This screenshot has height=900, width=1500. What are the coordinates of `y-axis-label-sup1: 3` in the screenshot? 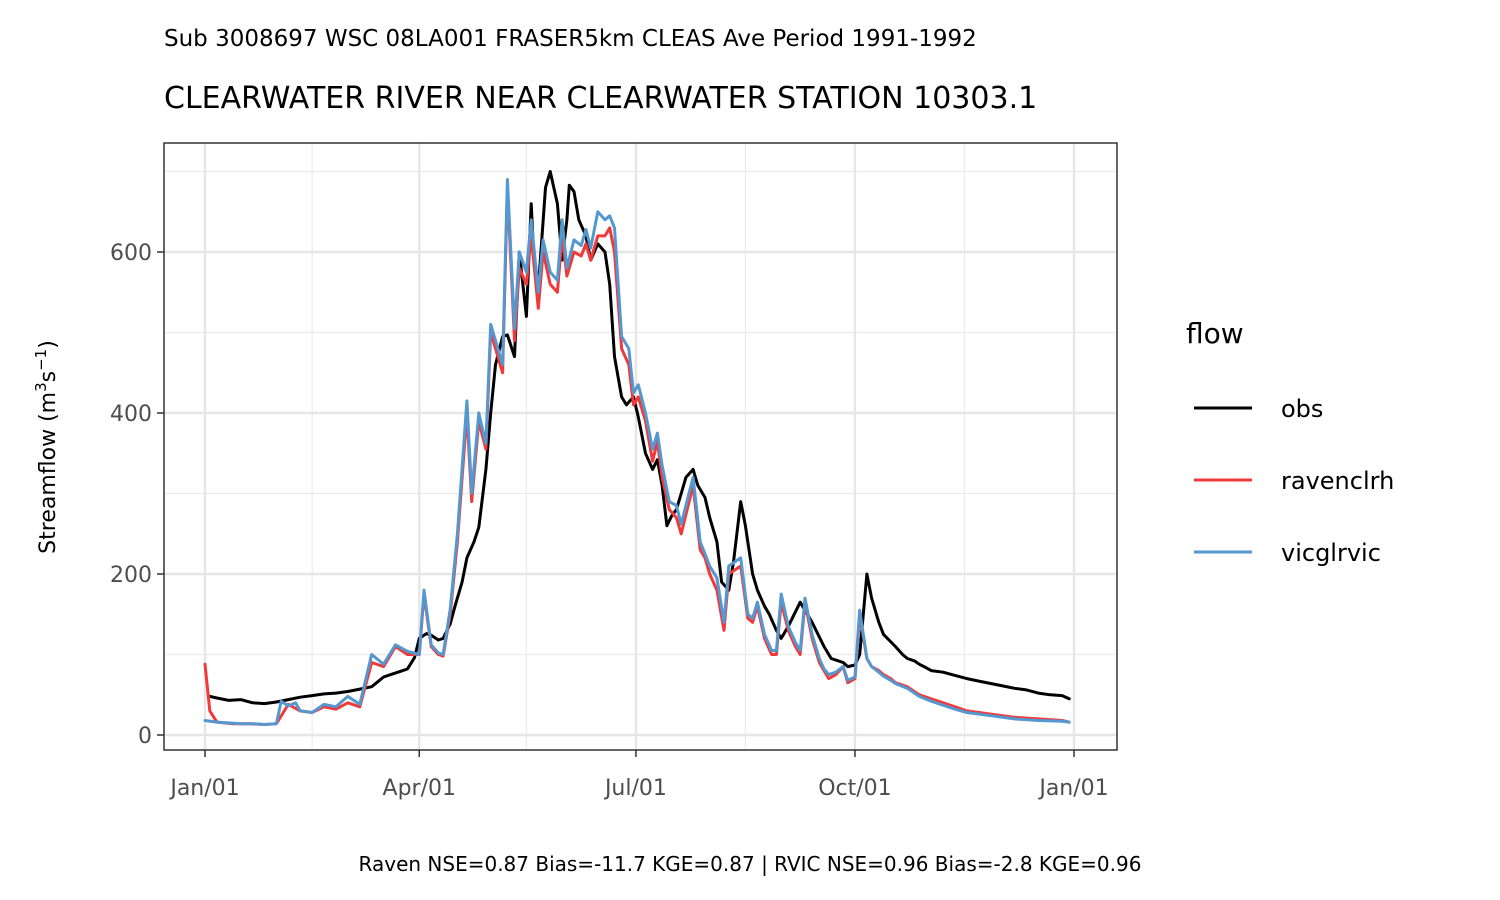 It's located at (41, 387).